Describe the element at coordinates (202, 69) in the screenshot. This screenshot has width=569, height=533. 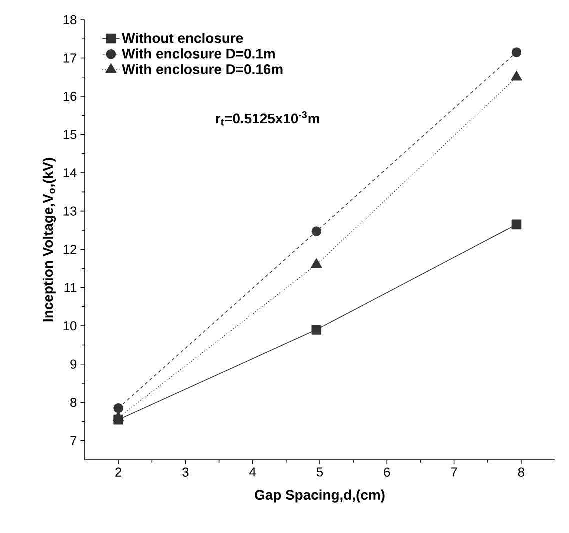
I see `legend-label: With enclosure D=0.16m` at that location.